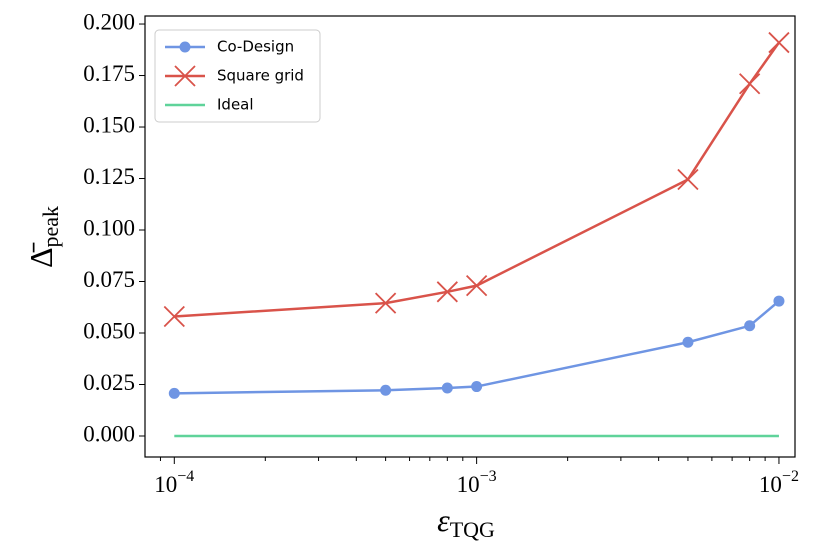  What do you see at coordinates (109, 124) in the screenshot?
I see `y-tick-label: 0.150` at bounding box center [109, 124].